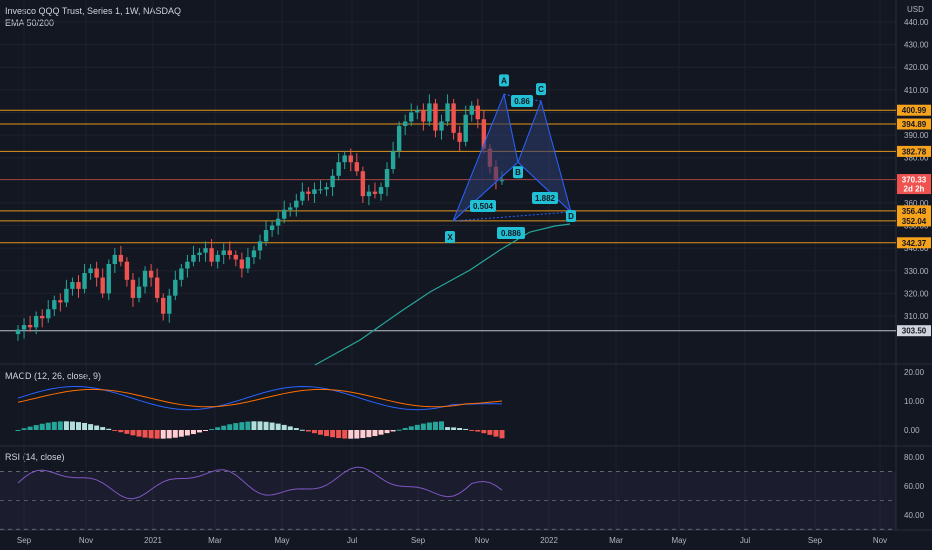 The height and width of the screenshot is (550, 932). What do you see at coordinates (53, 376) in the screenshot?
I see `macd-indicator-label: MACD (12, 26, close, 9)` at bounding box center [53, 376].